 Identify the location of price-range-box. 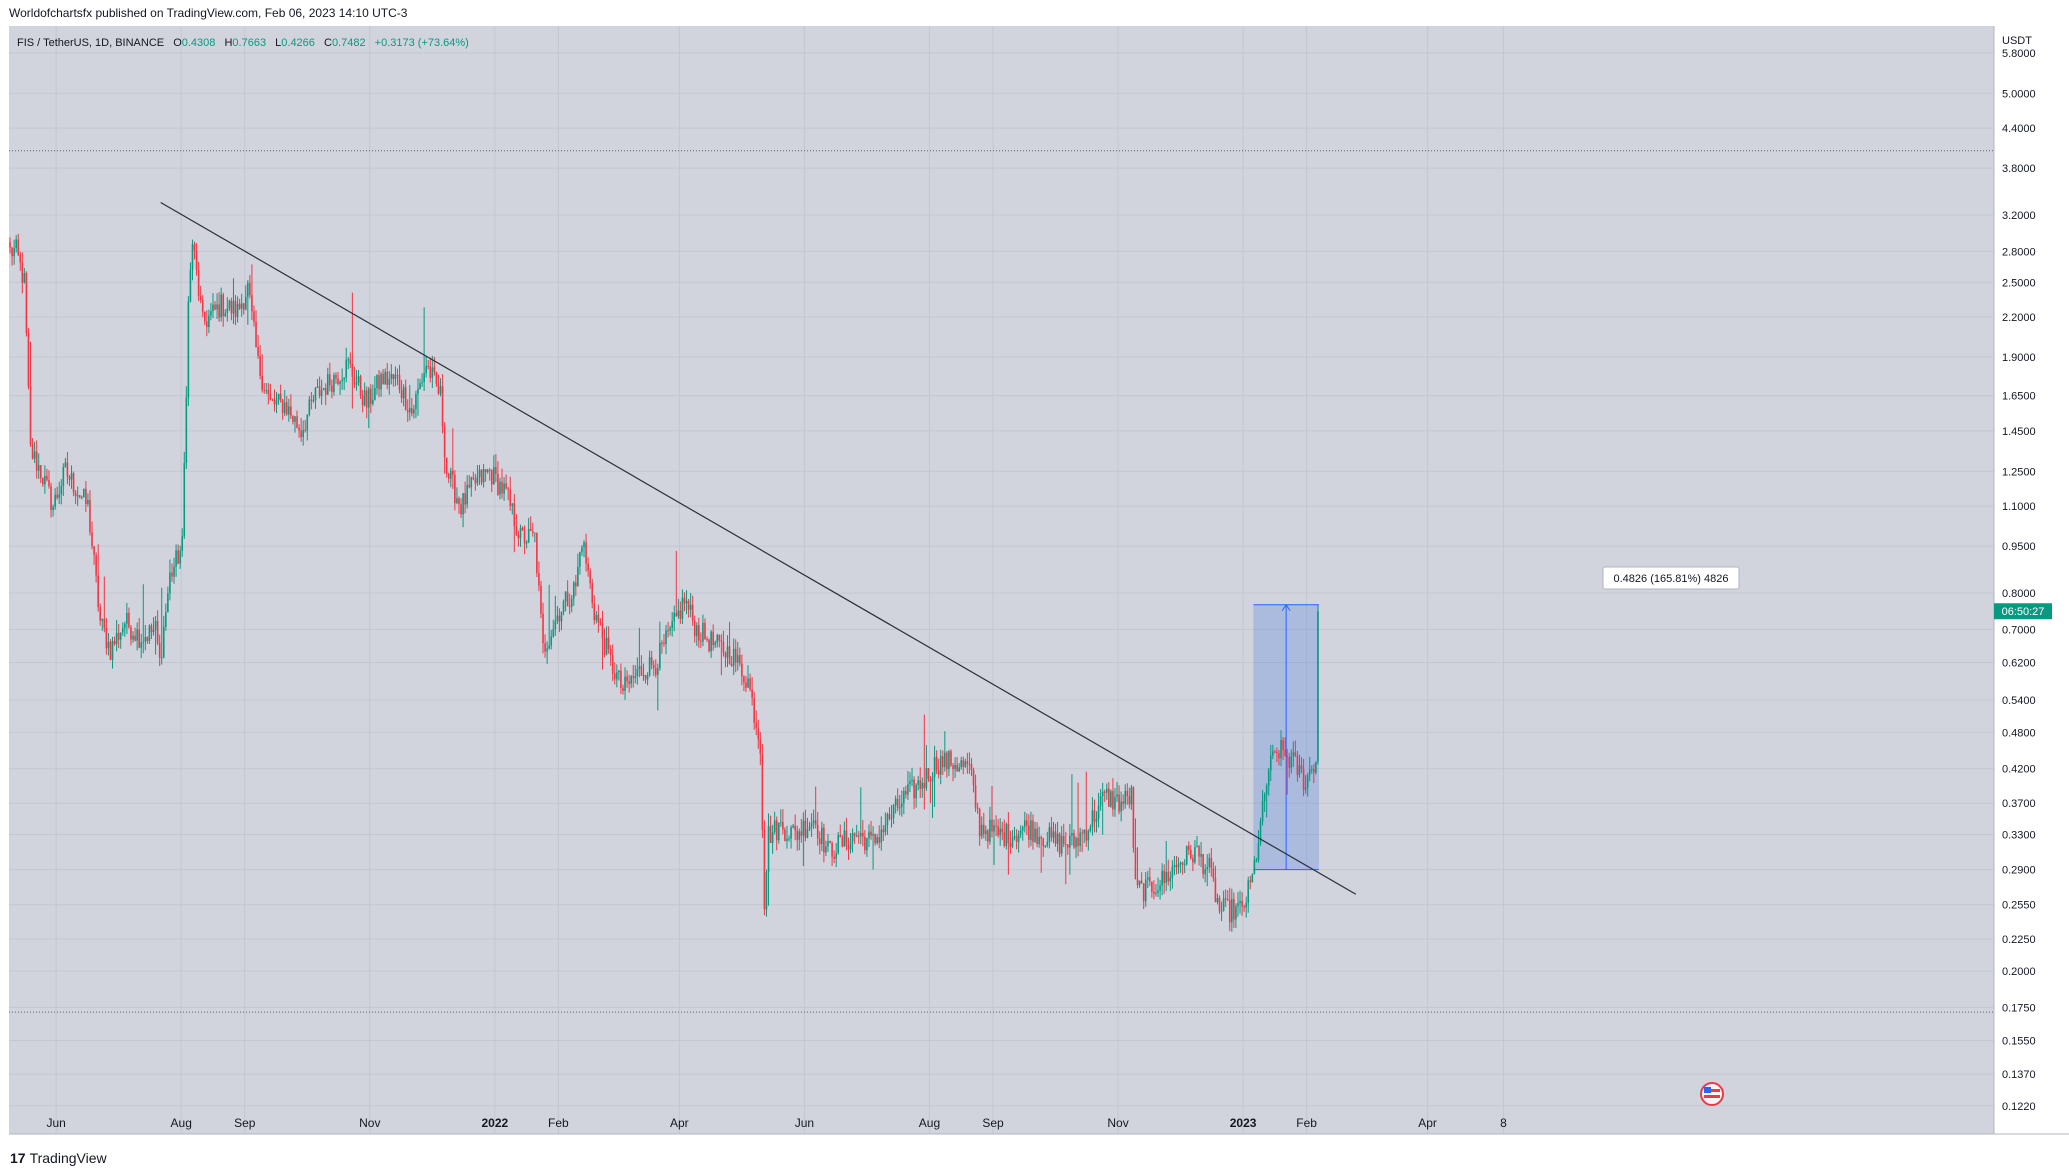
(1286, 737).